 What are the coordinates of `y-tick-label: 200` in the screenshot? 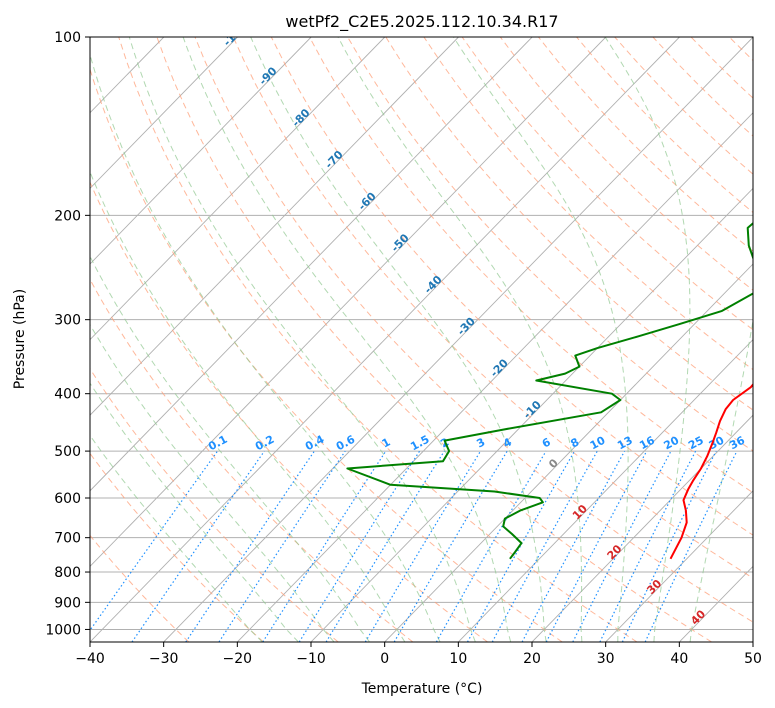 It's located at (67, 216).